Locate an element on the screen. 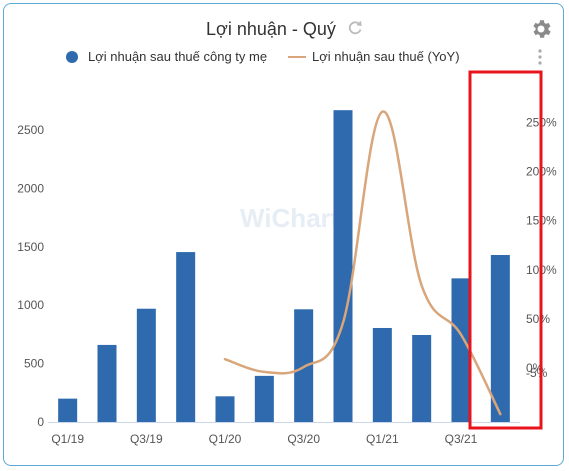  x-axis-tick: Q3/19 is located at coordinates (146, 439).